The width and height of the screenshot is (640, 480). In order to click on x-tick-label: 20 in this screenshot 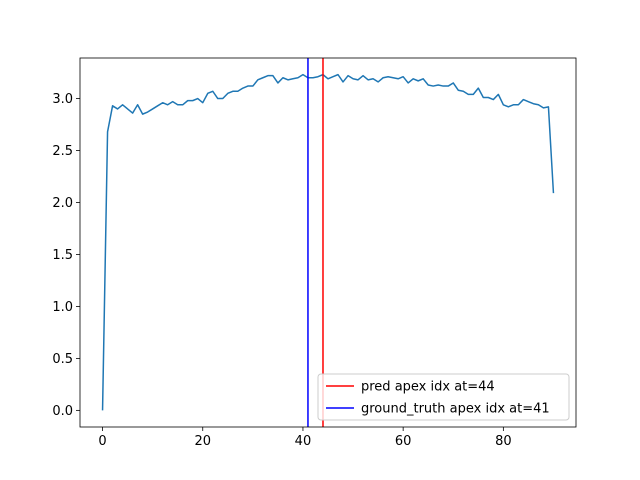, I will do `click(202, 441)`.